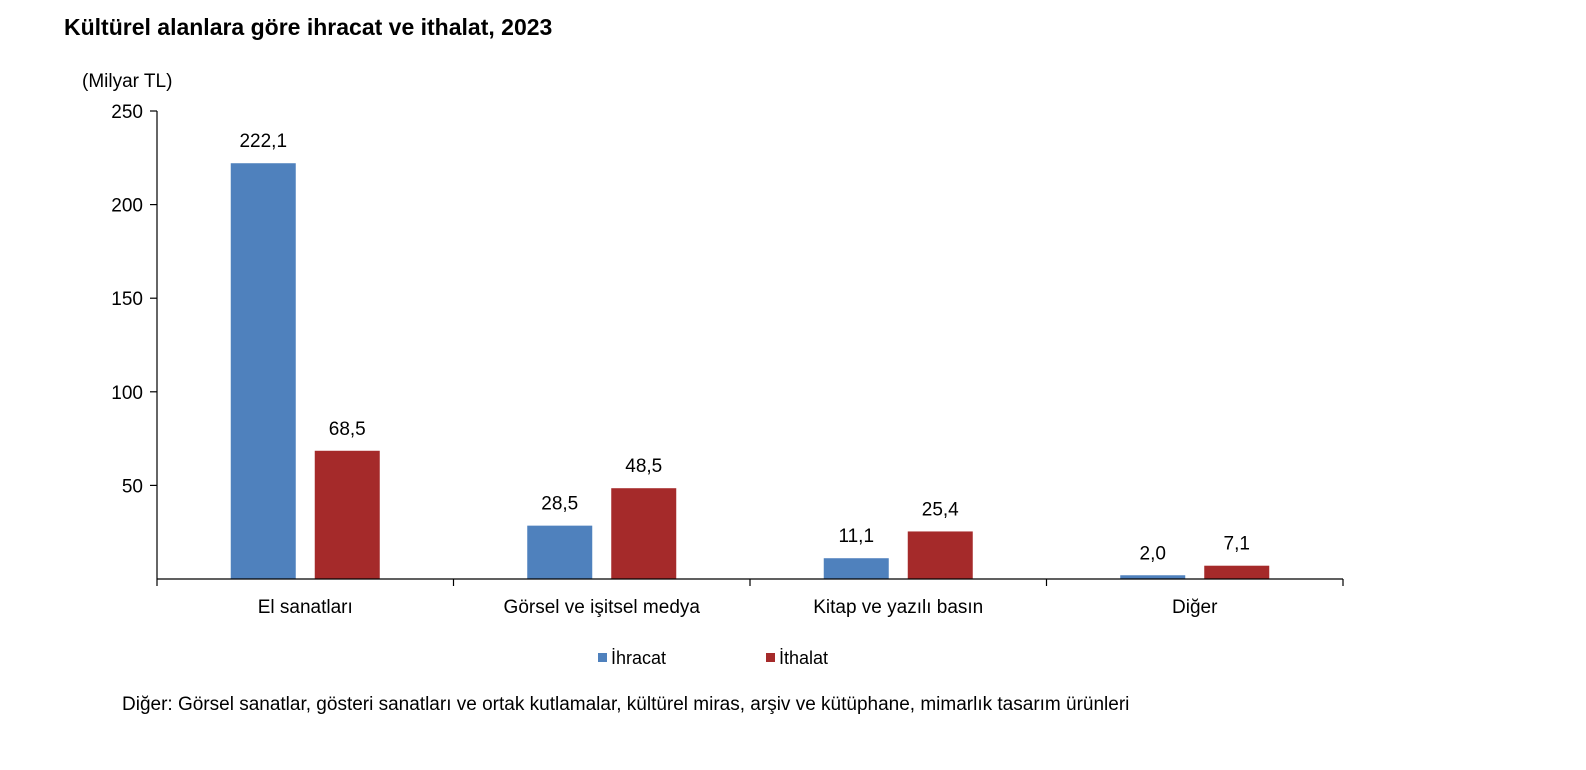 The width and height of the screenshot is (1586, 770). What do you see at coordinates (638, 658) in the screenshot?
I see `legend-label: İhracat` at bounding box center [638, 658].